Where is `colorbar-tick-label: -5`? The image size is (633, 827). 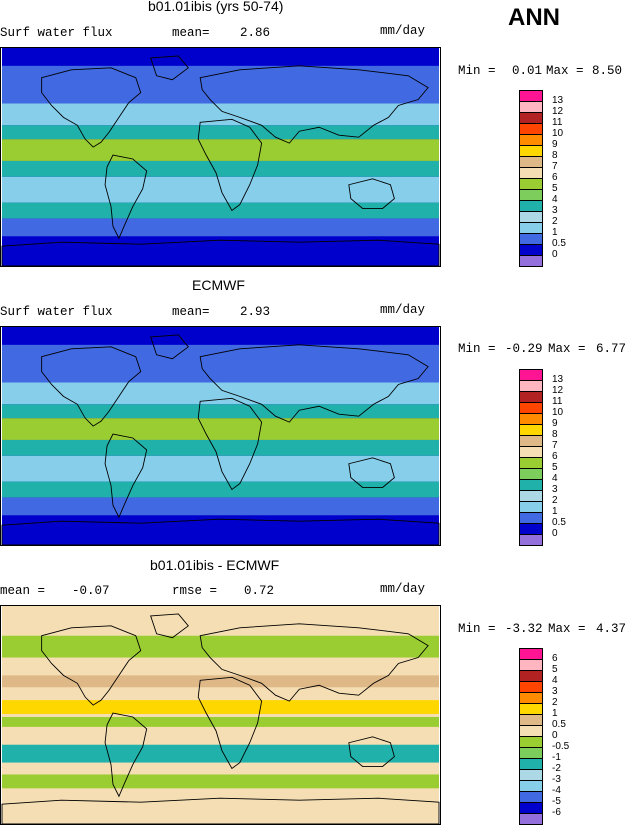 colorbar-tick-label: -5 is located at coordinates (556, 801).